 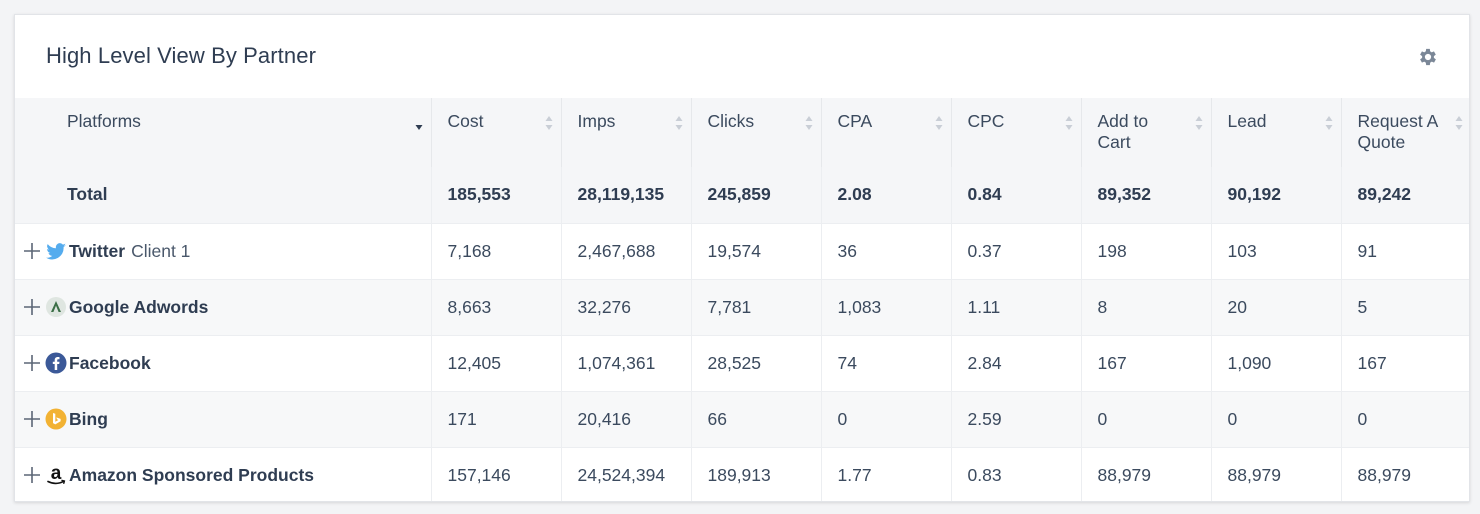 What do you see at coordinates (56, 419) in the screenshot?
I see `bing-icon` at bounding box center [56, 419].